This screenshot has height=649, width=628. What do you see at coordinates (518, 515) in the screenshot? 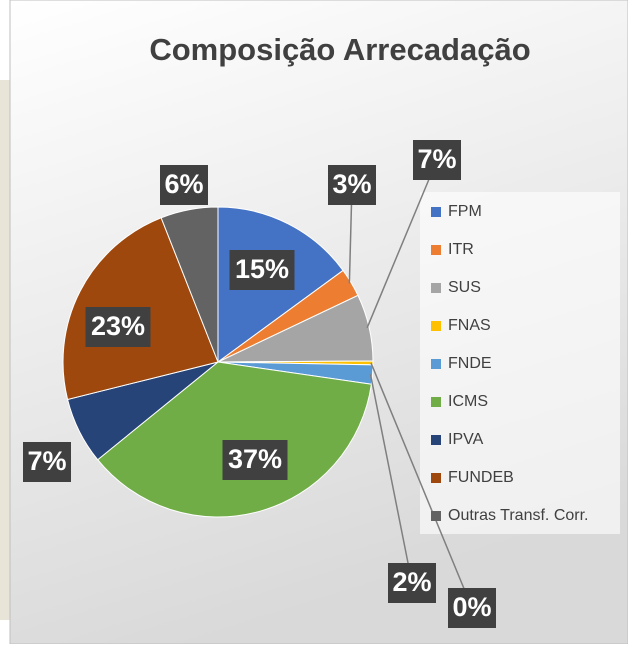
I see `legend-label: Outras Transf. Corr.` at bounding box center [518, 515].